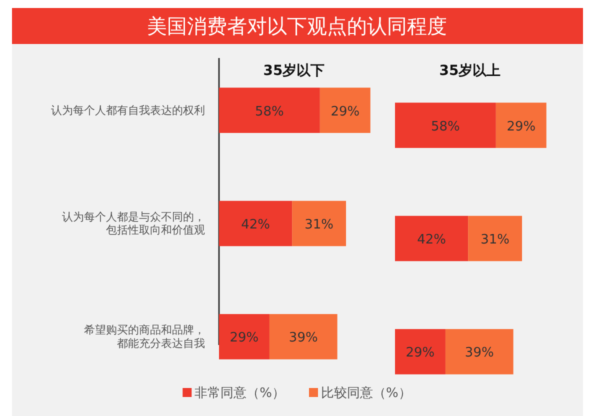 Image resolution: width=594 pixels, height=416 pixels. What do you see at coordinates (133, 223) in the screenshot?
I see `y-tick-label: 认为每个人都是与众不同的，包括性取向和价值观` at bounding box center [133, 223].